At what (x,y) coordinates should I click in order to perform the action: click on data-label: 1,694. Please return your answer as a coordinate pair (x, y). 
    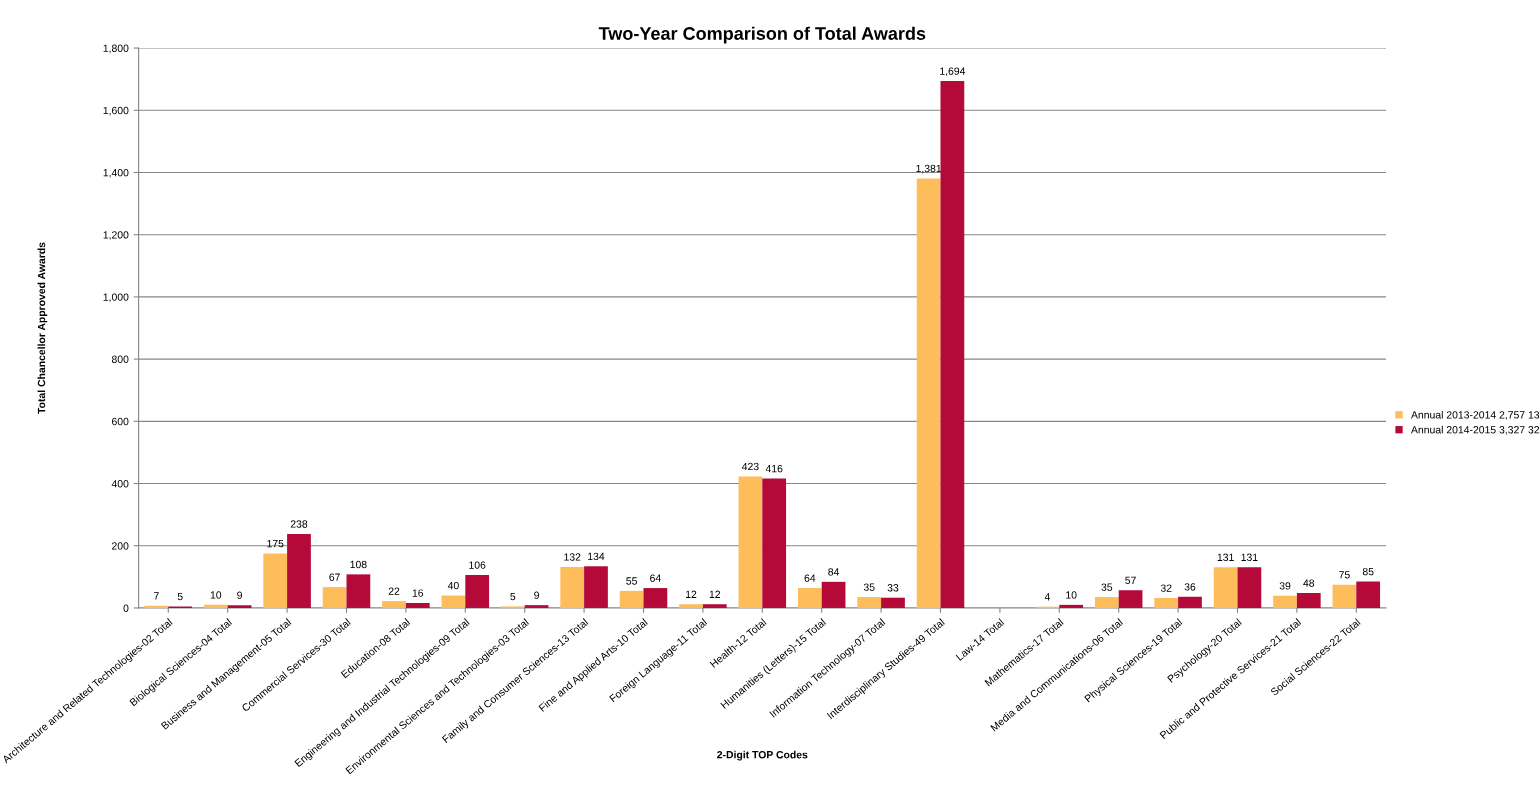
    Looking at the image, I should click on (953, 72).